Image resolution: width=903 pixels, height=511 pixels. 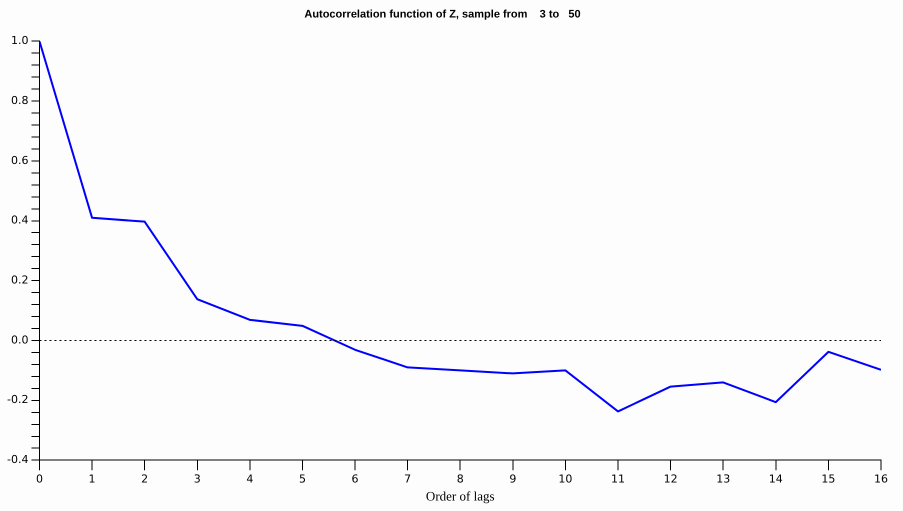 What do you see at coordinates (881, 479) in the screenshot?
I see `x-tick-label: 16` at bounding box center [881, 479].